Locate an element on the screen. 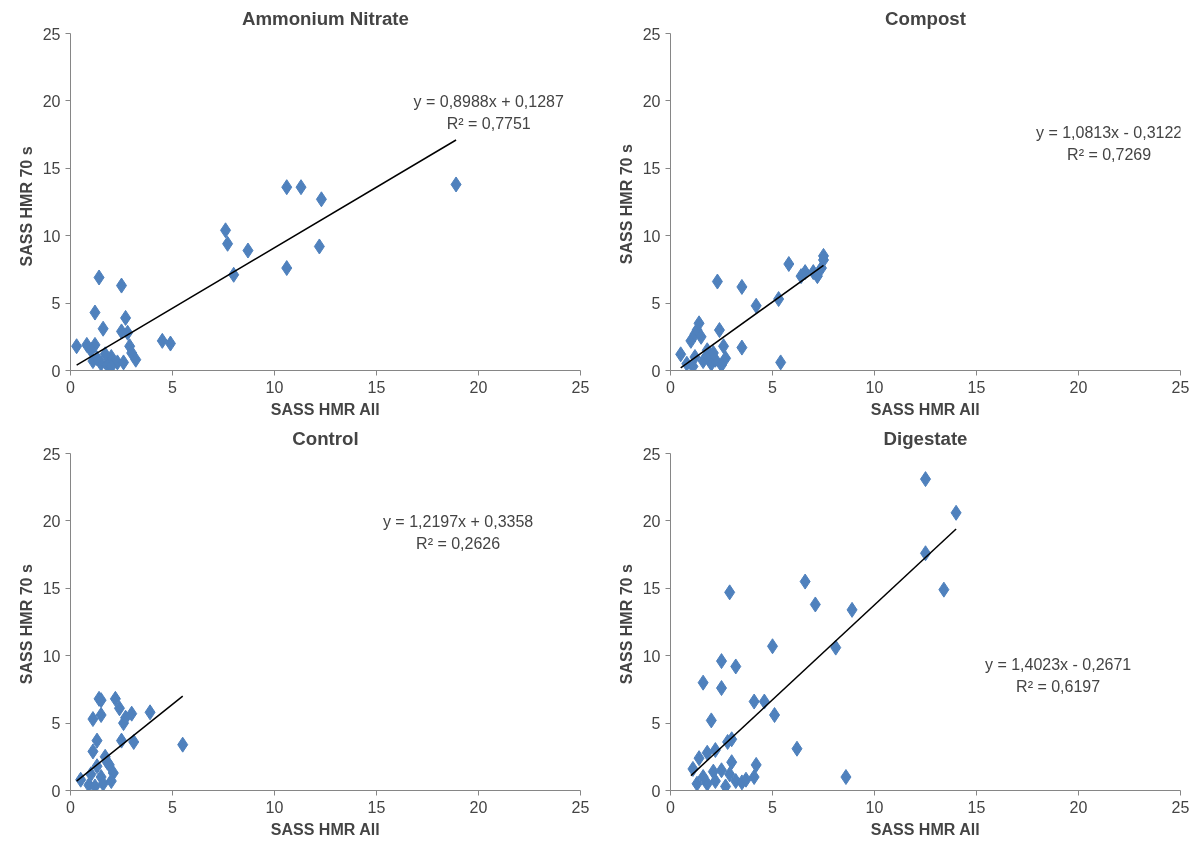 The image size is (1204, 848). annotation: y = 1,0813x - 0,3122 is located at coordinates (1109, 133).